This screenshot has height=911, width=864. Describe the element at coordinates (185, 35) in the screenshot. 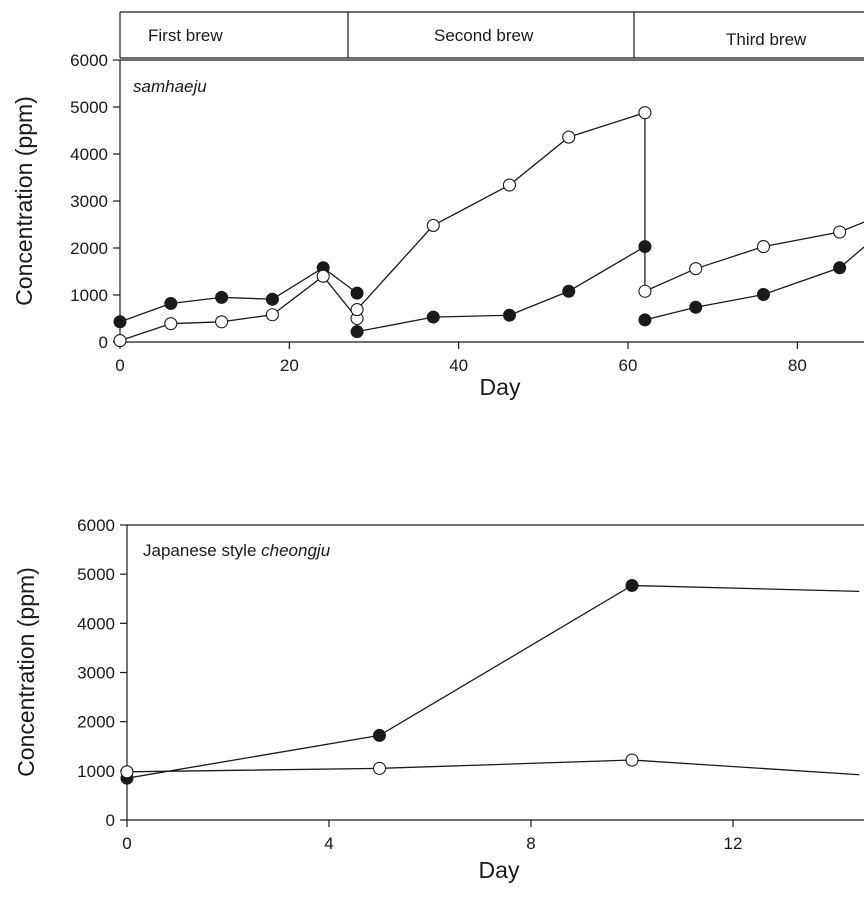

I see `brew-label-first: First brew` at that location.